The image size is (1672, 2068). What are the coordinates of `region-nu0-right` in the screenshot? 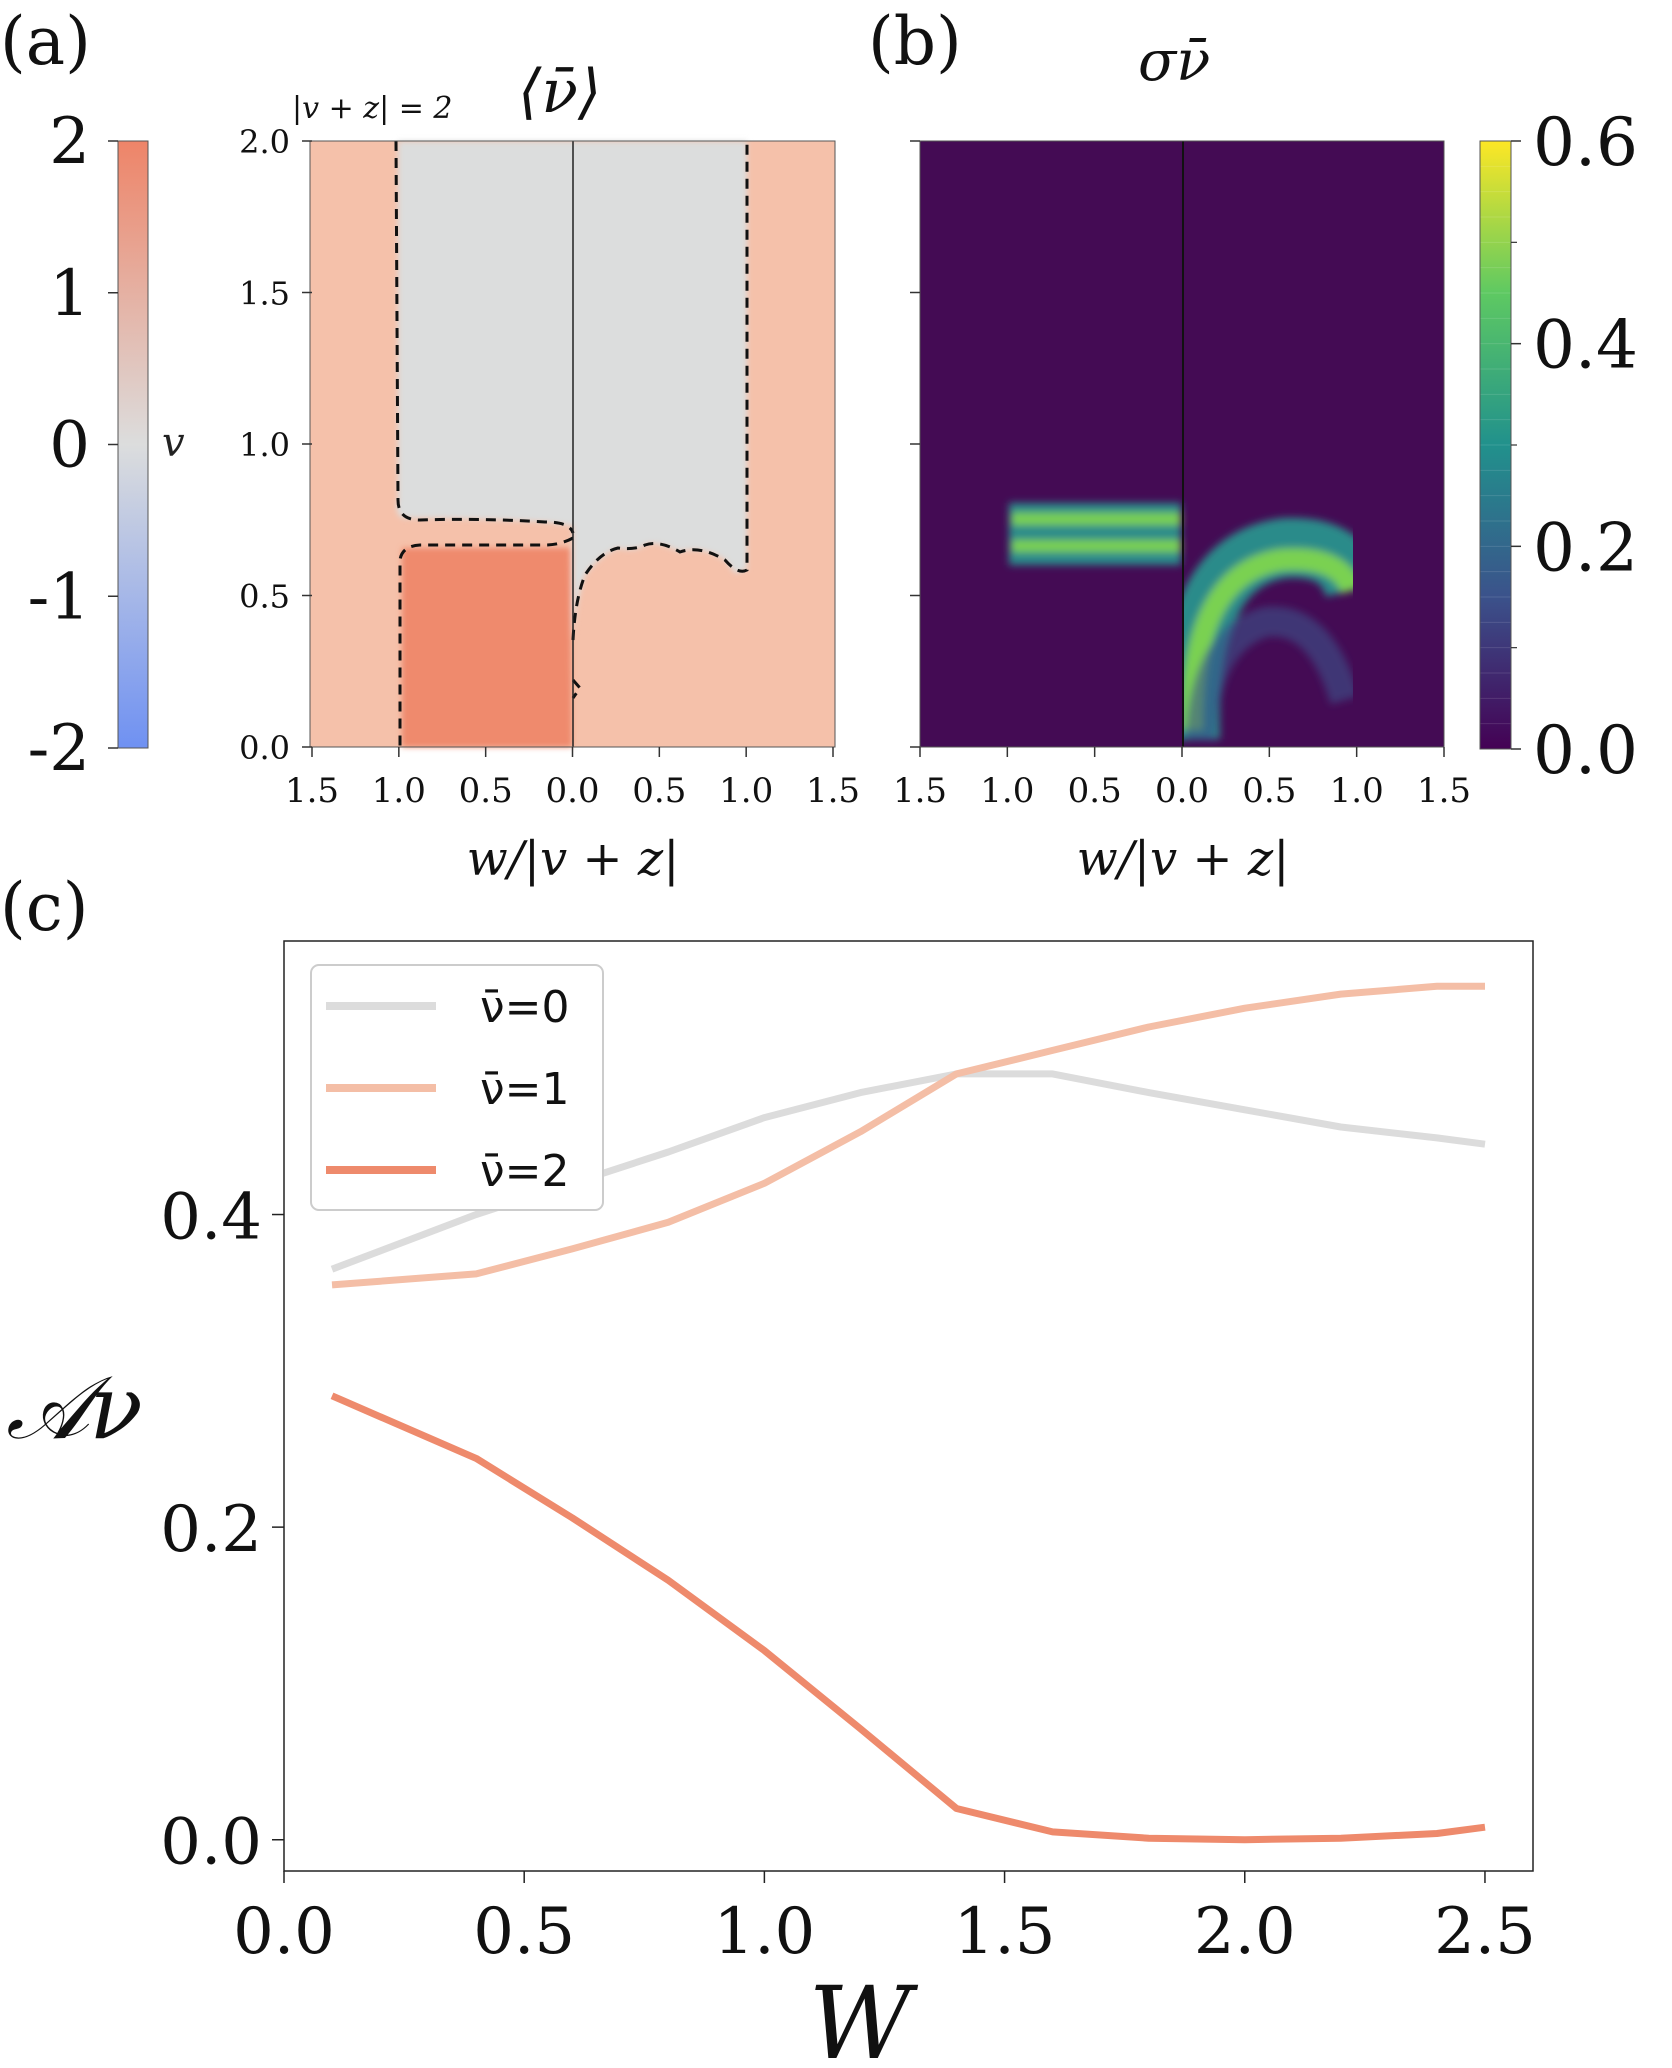 It's located at (660, 390).